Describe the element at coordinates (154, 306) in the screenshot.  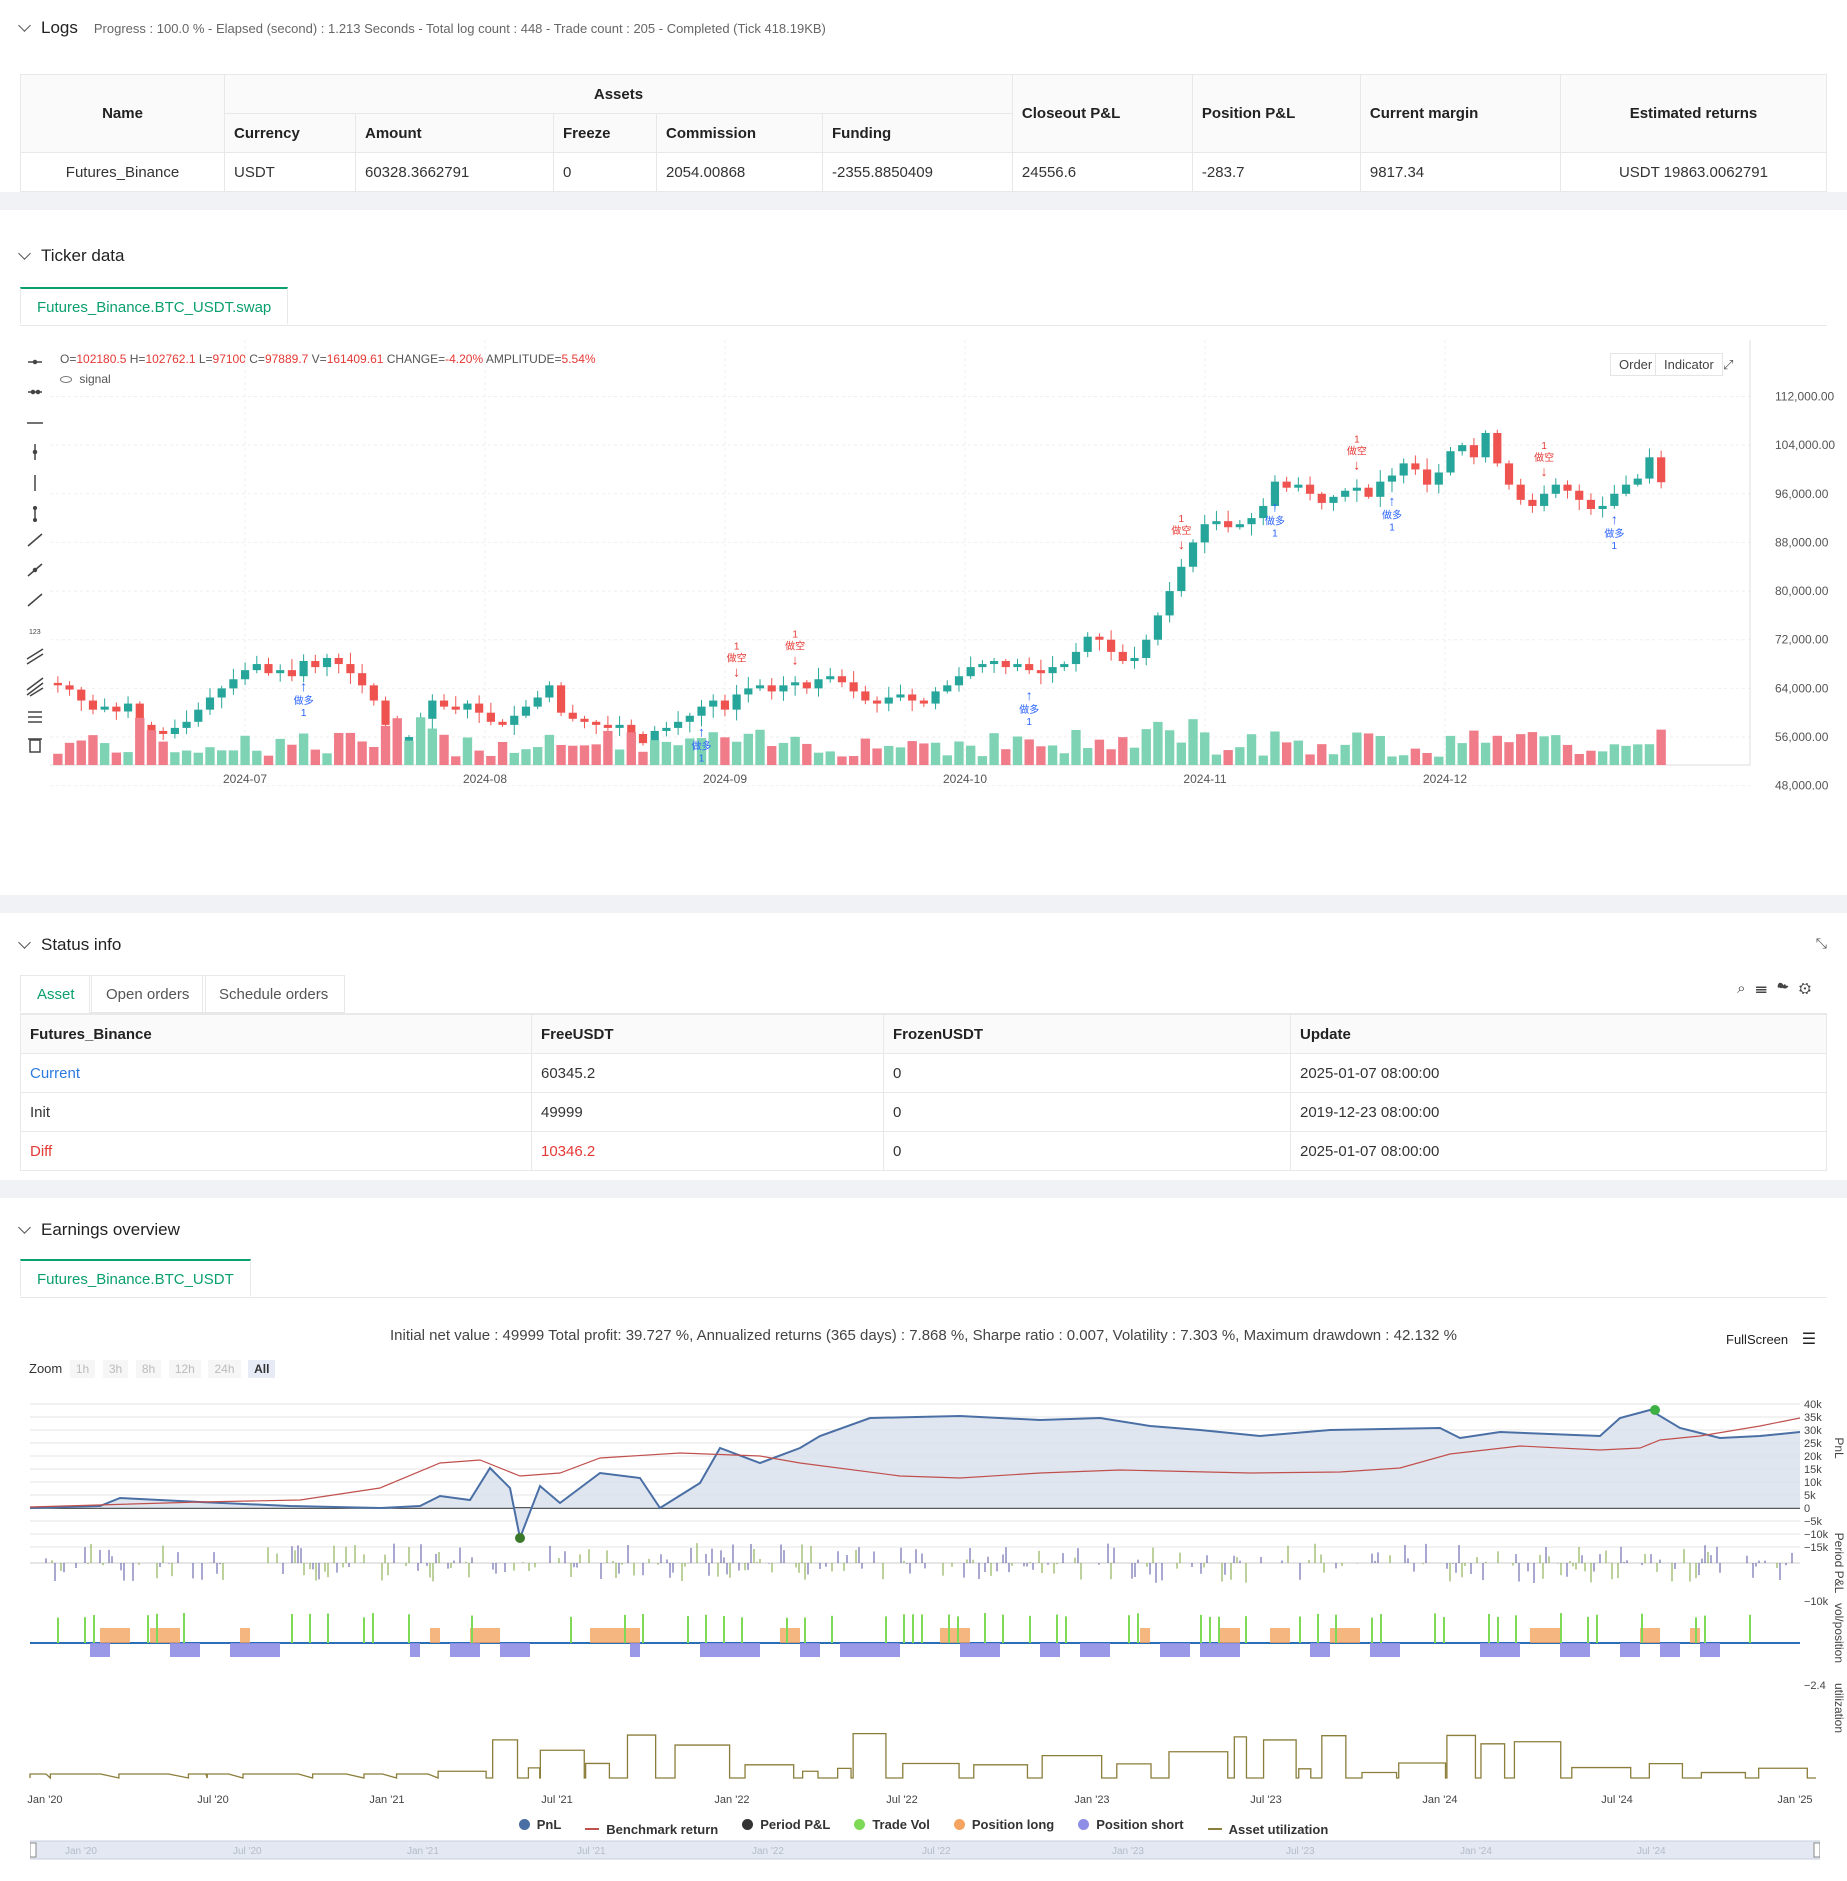
I see `tab-ticker-symbol: Futures_Binance.BTC_USDT.swap` at that location.